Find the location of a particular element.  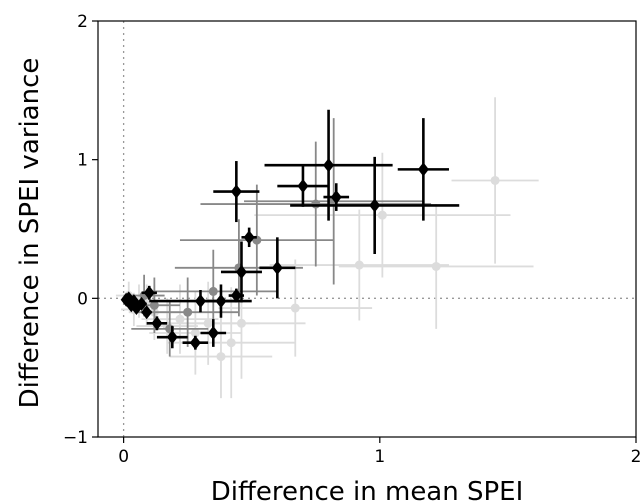

y-tick-label: 0 is located at coordinates (82, 299).